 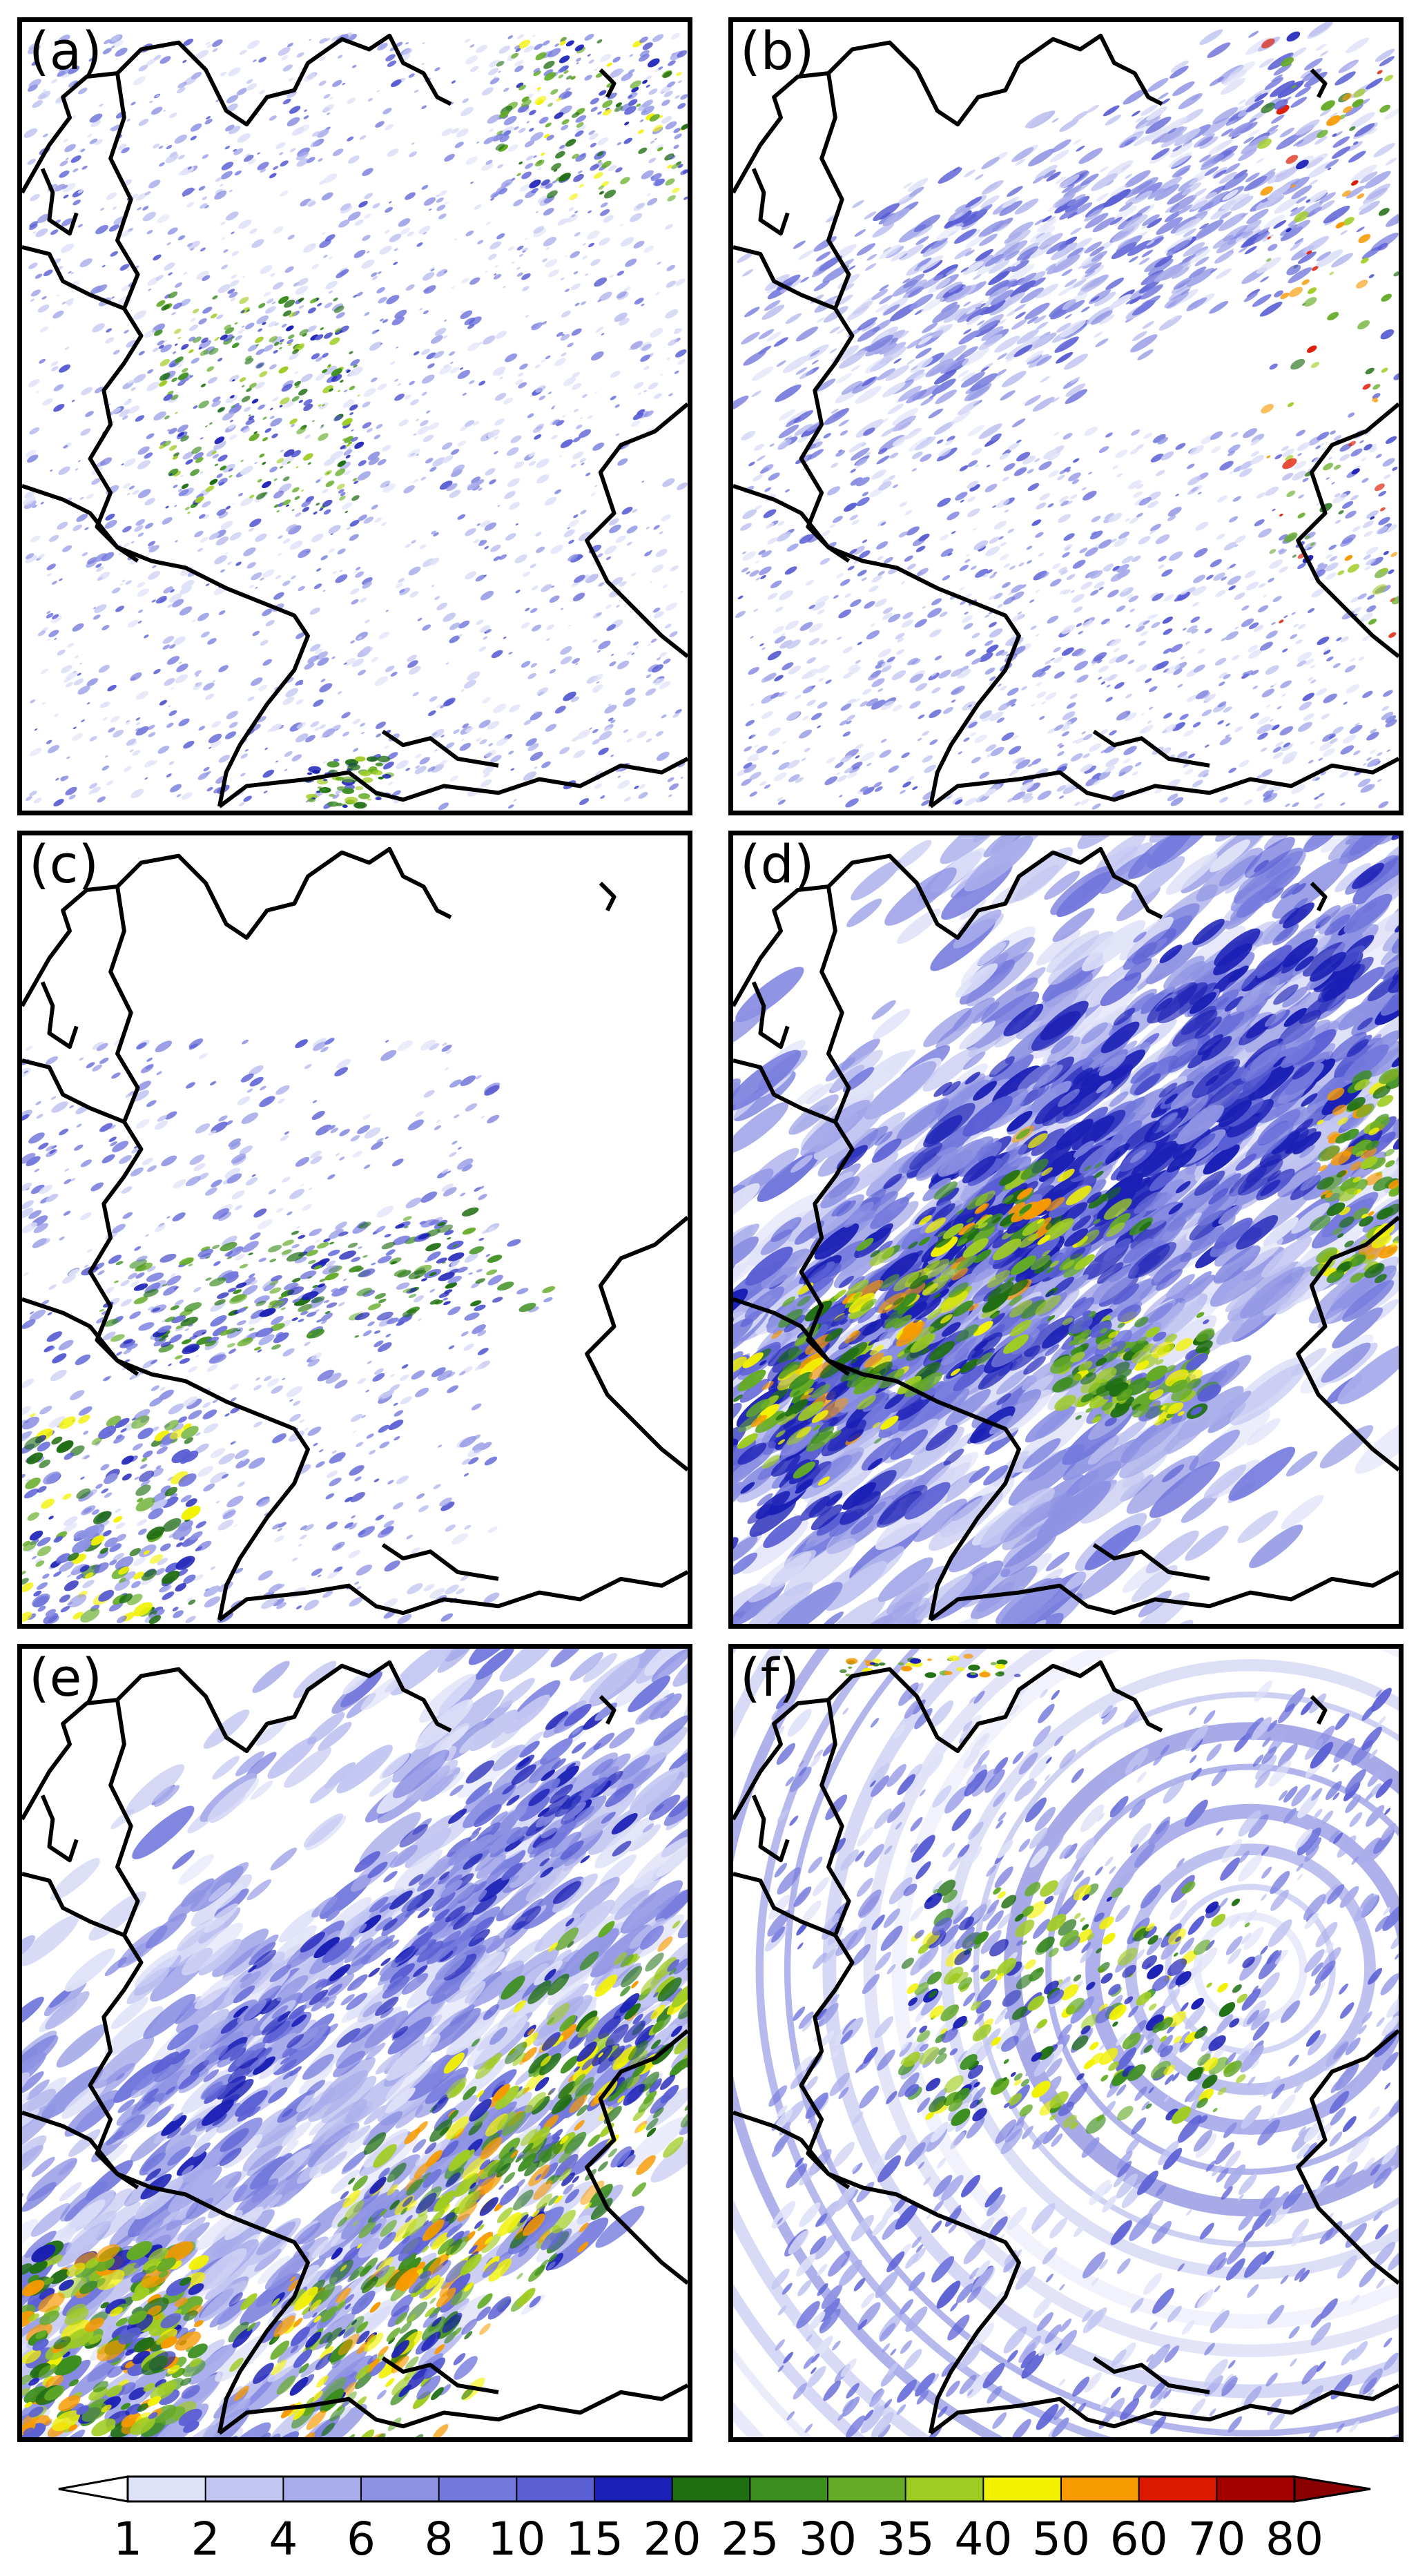 What do you see at coordinates (1216, 2539) in the screenshot?
I see `colorbar-tick-label: 70` at bounding box center [1216, 2539].